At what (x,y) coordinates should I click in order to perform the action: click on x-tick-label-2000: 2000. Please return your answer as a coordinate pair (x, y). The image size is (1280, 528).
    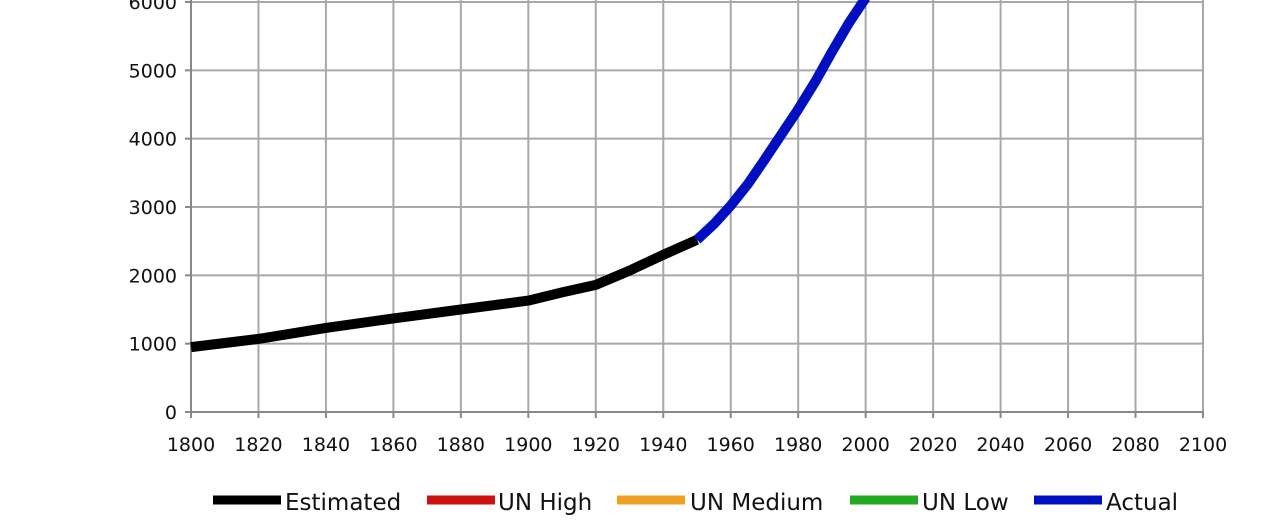
    Looking at the image, I should click on (865, 445).